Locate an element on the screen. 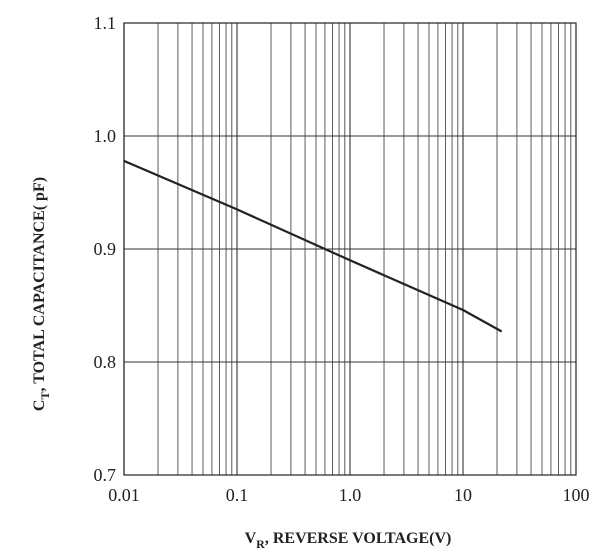 This screenshot has height=552, width=600. x-tick-label: 1.0 is located at coordinates (350, 495).